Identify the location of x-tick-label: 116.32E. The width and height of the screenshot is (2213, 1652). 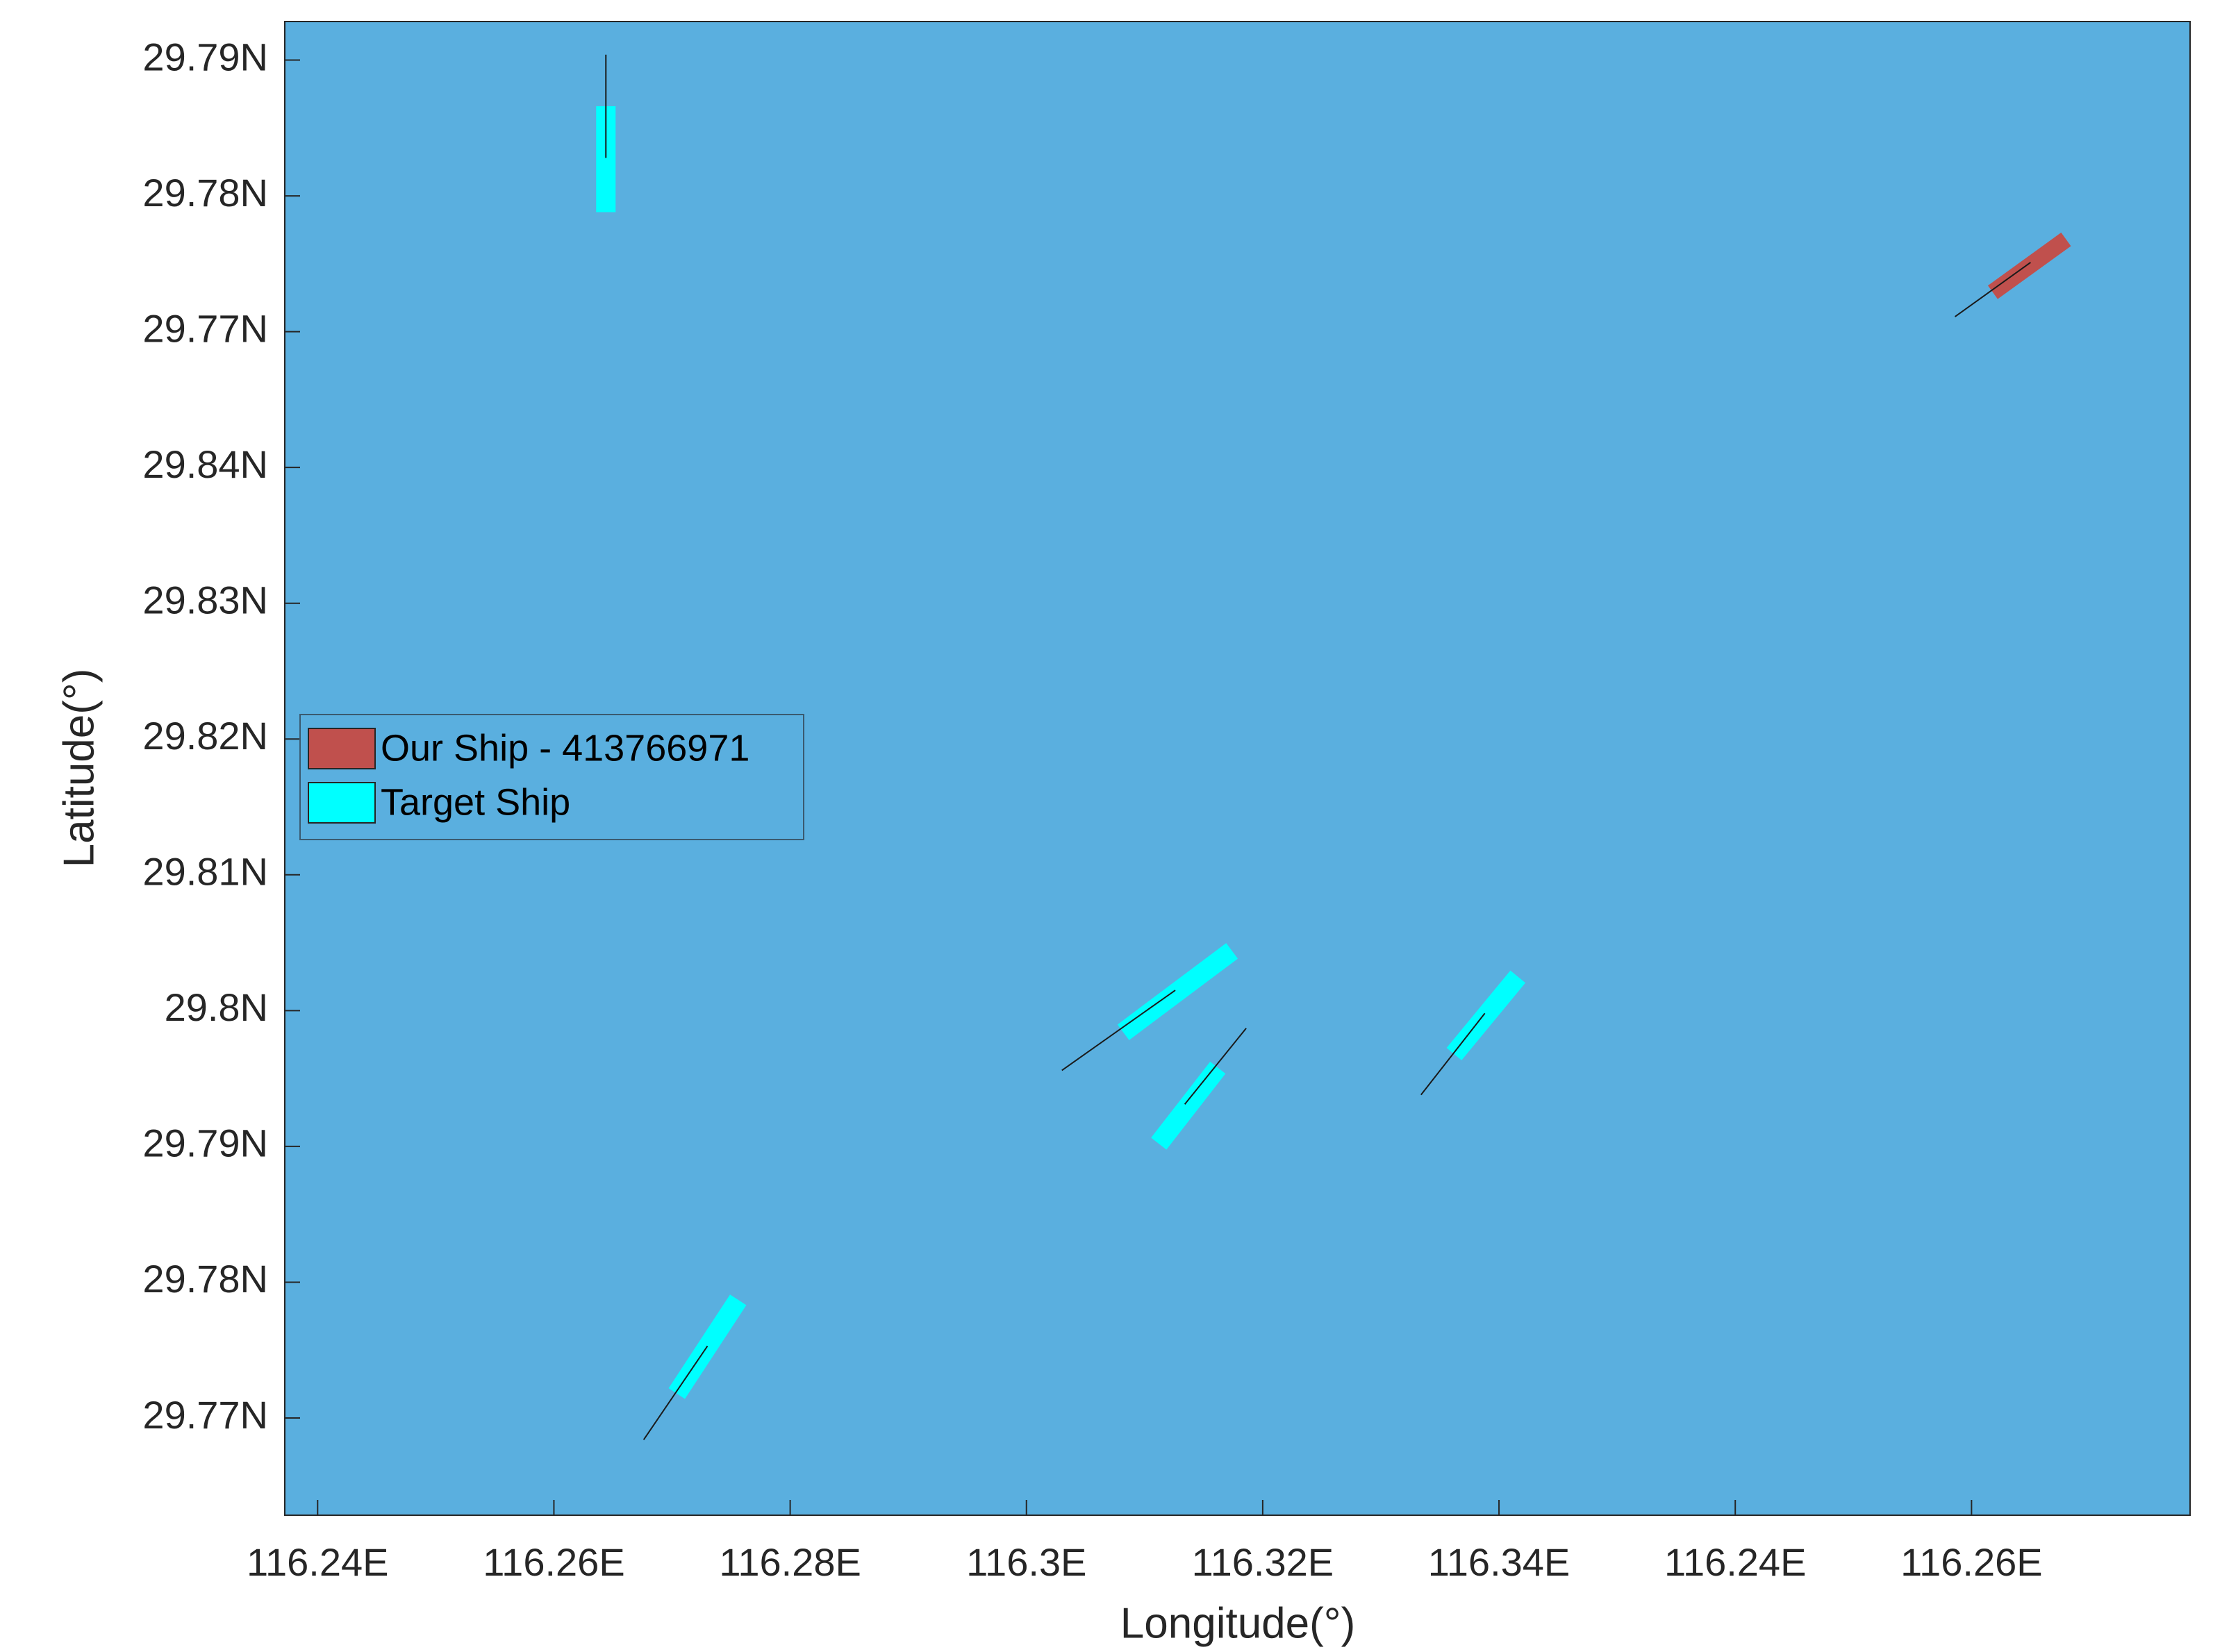
(1263, 1562).